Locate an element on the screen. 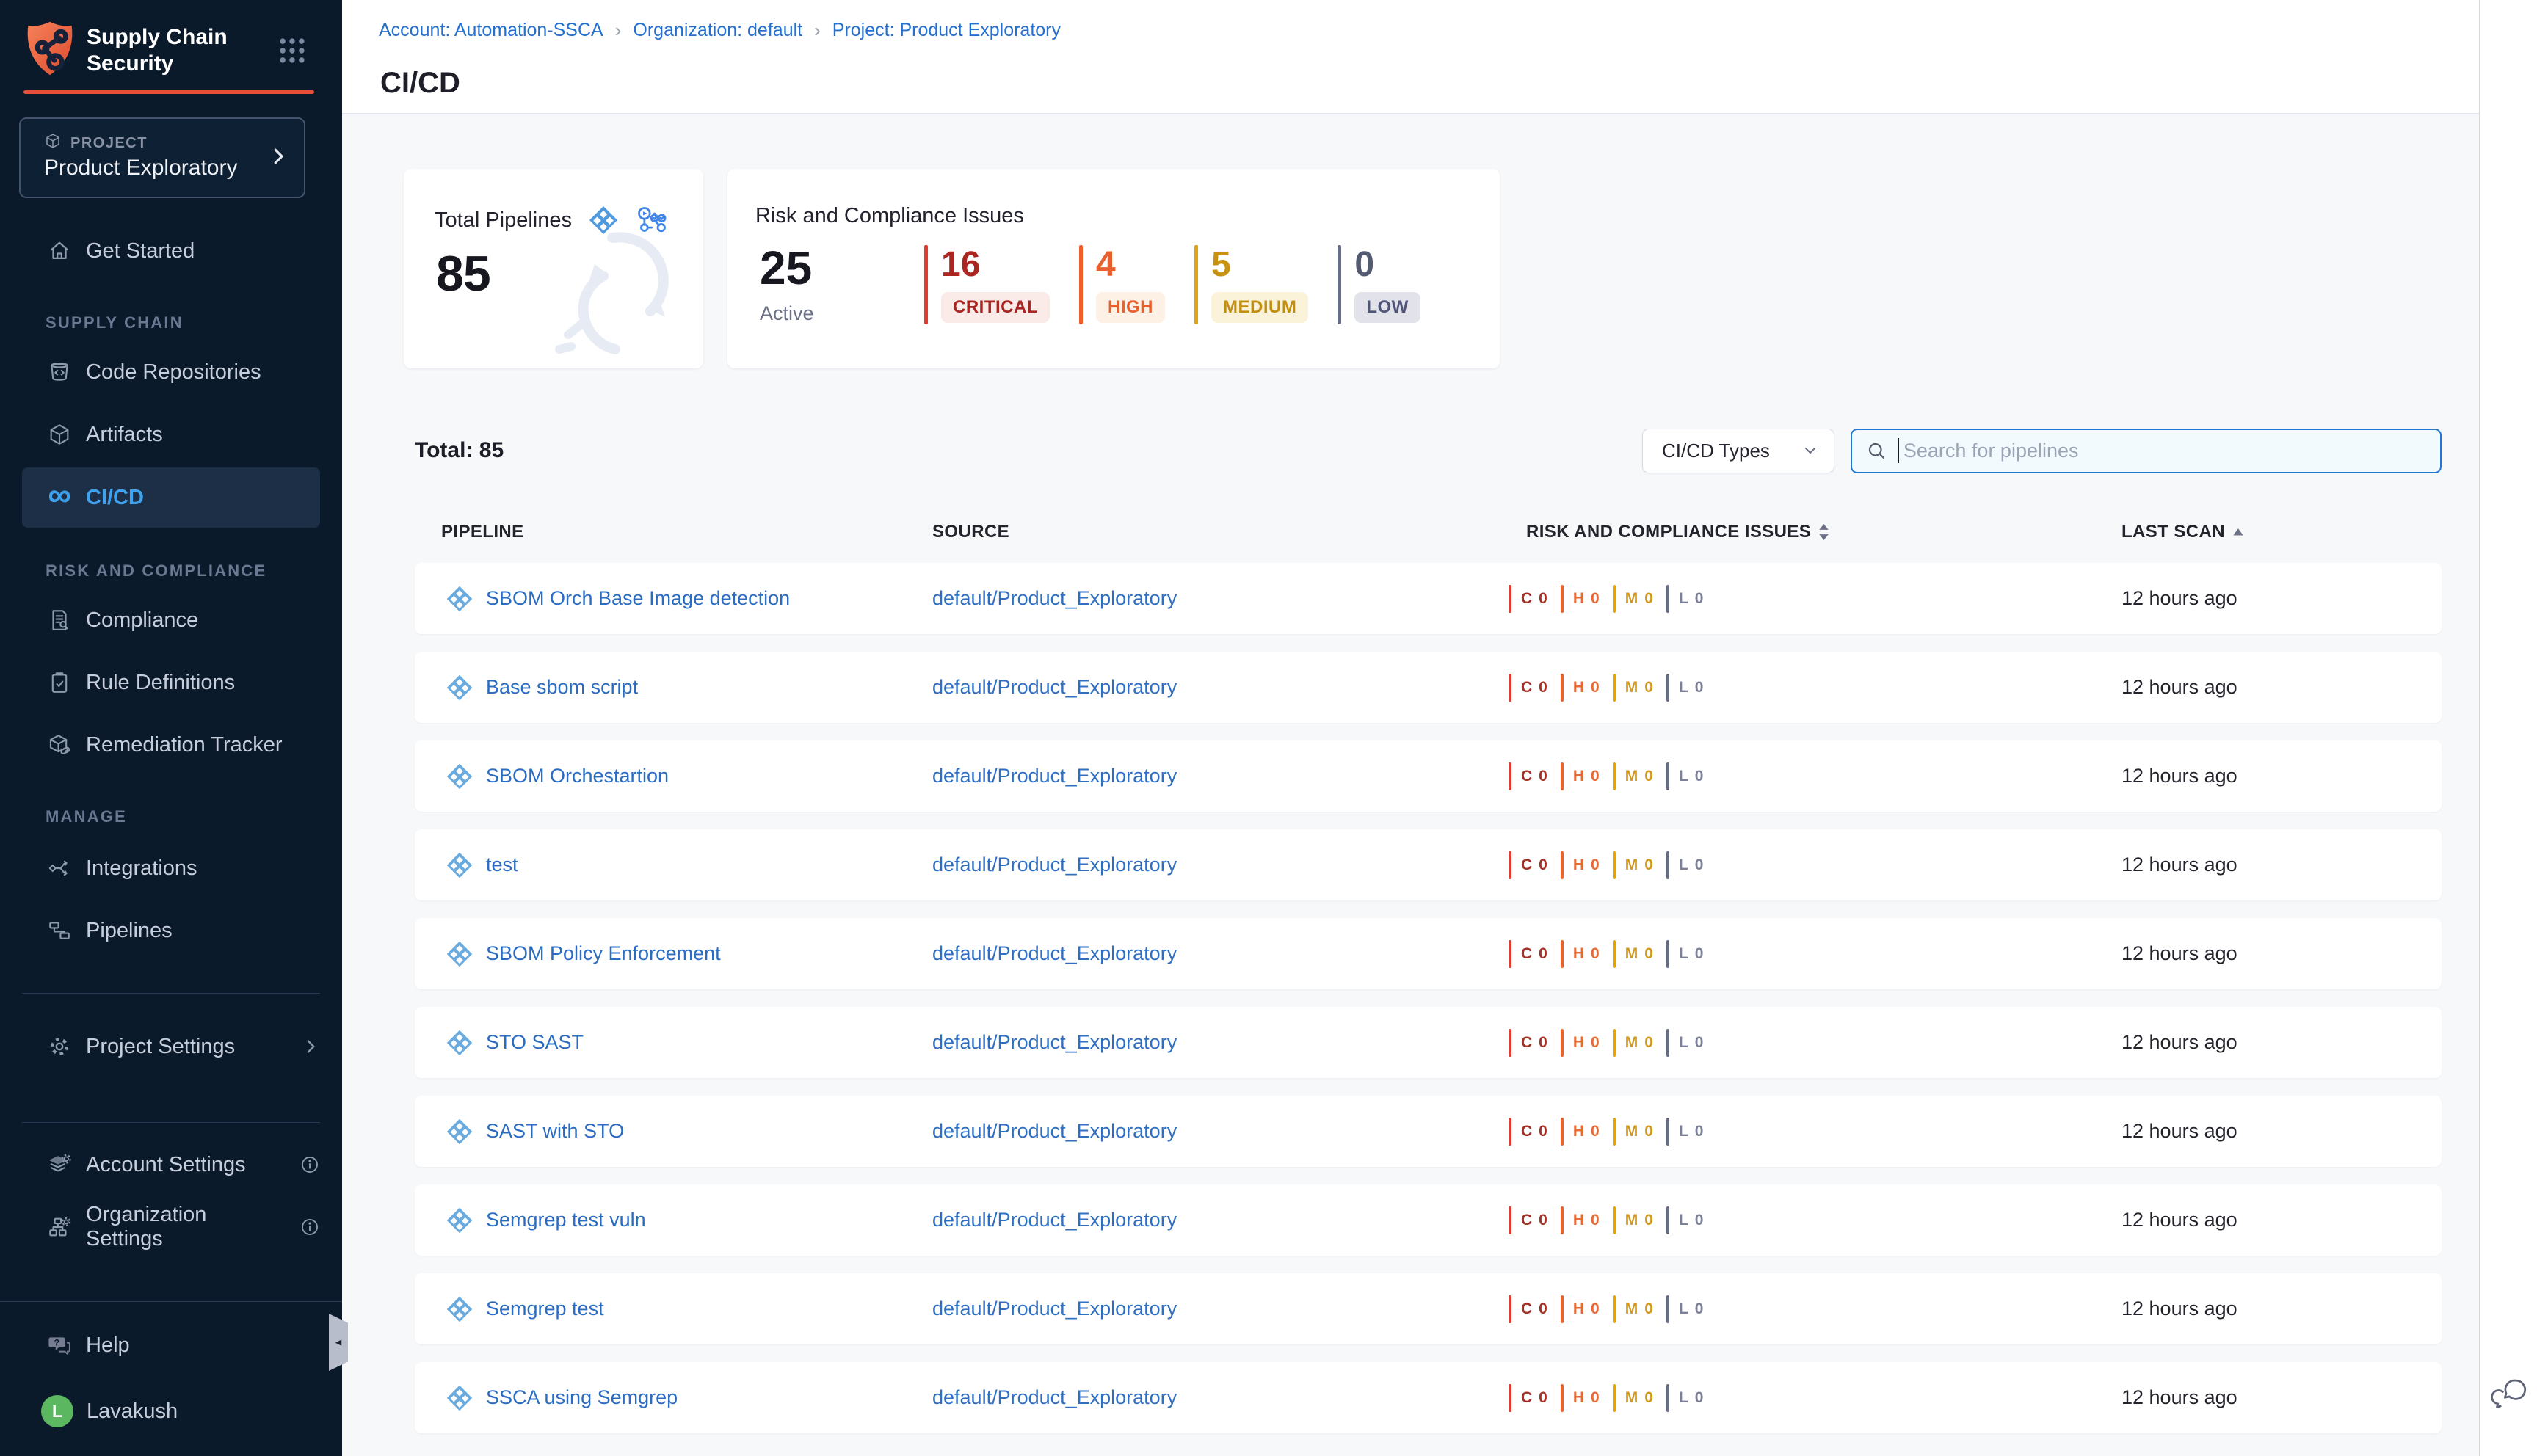  logo-accent-divider is located at coordinates (168, 92).